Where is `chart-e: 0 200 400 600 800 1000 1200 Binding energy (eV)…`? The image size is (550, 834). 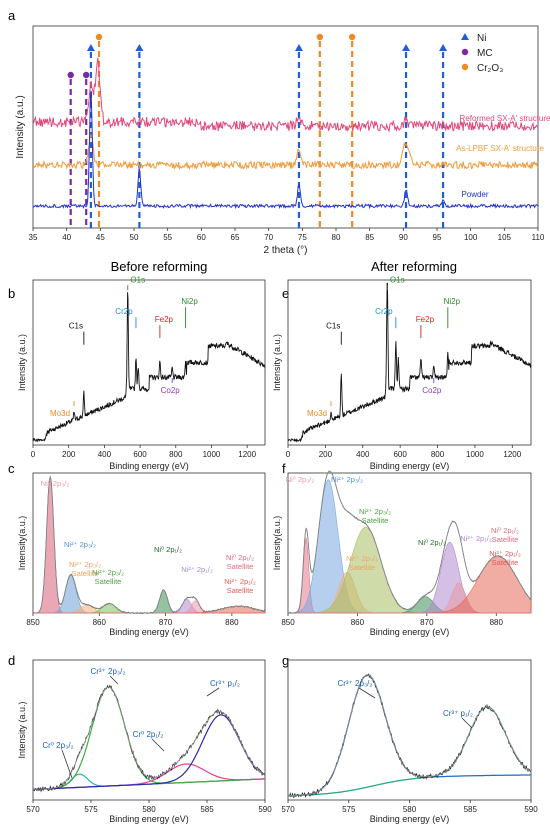
chart-e: 0 200 400 600 800 1000 1200 Binding energy (eV)… is located at coordinates (402, 373).